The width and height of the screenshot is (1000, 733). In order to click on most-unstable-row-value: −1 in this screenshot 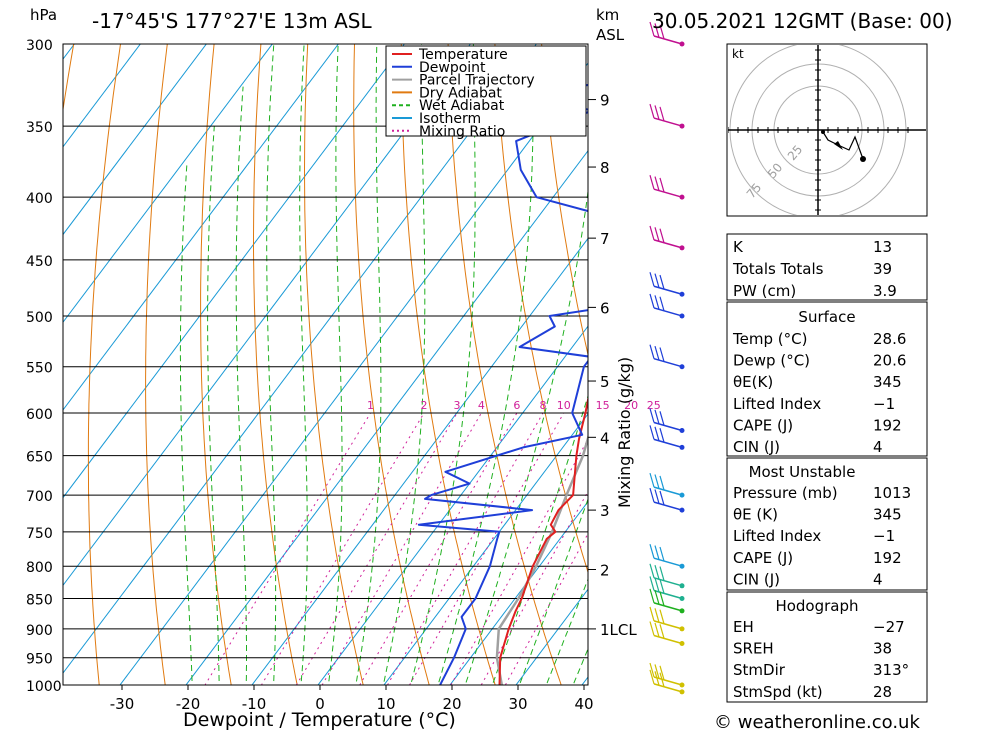, I will do `click(884, 536)`.